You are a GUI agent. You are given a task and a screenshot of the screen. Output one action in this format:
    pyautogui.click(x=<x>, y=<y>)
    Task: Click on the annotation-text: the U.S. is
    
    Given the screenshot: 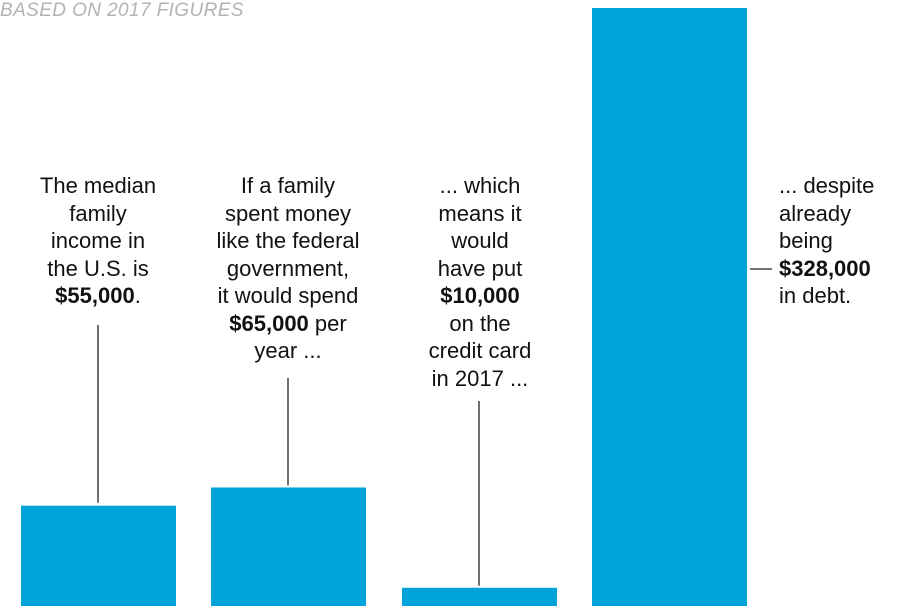 What is the action you would take?
    pyautogui.click(x=98, y=268)
    